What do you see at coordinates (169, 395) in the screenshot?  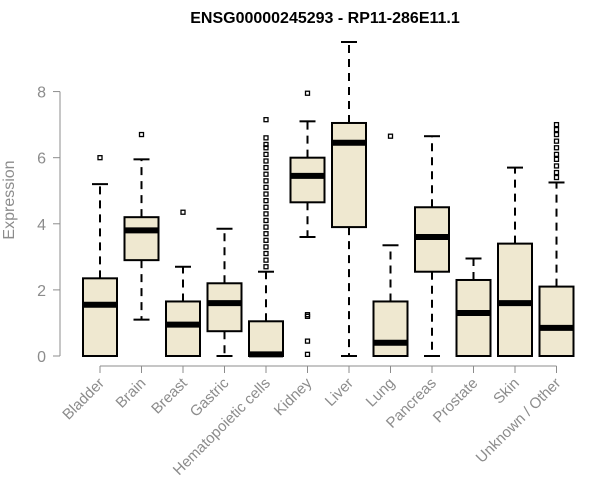 I see `x-tick-label: Breast` at bounding box center [169, 395].